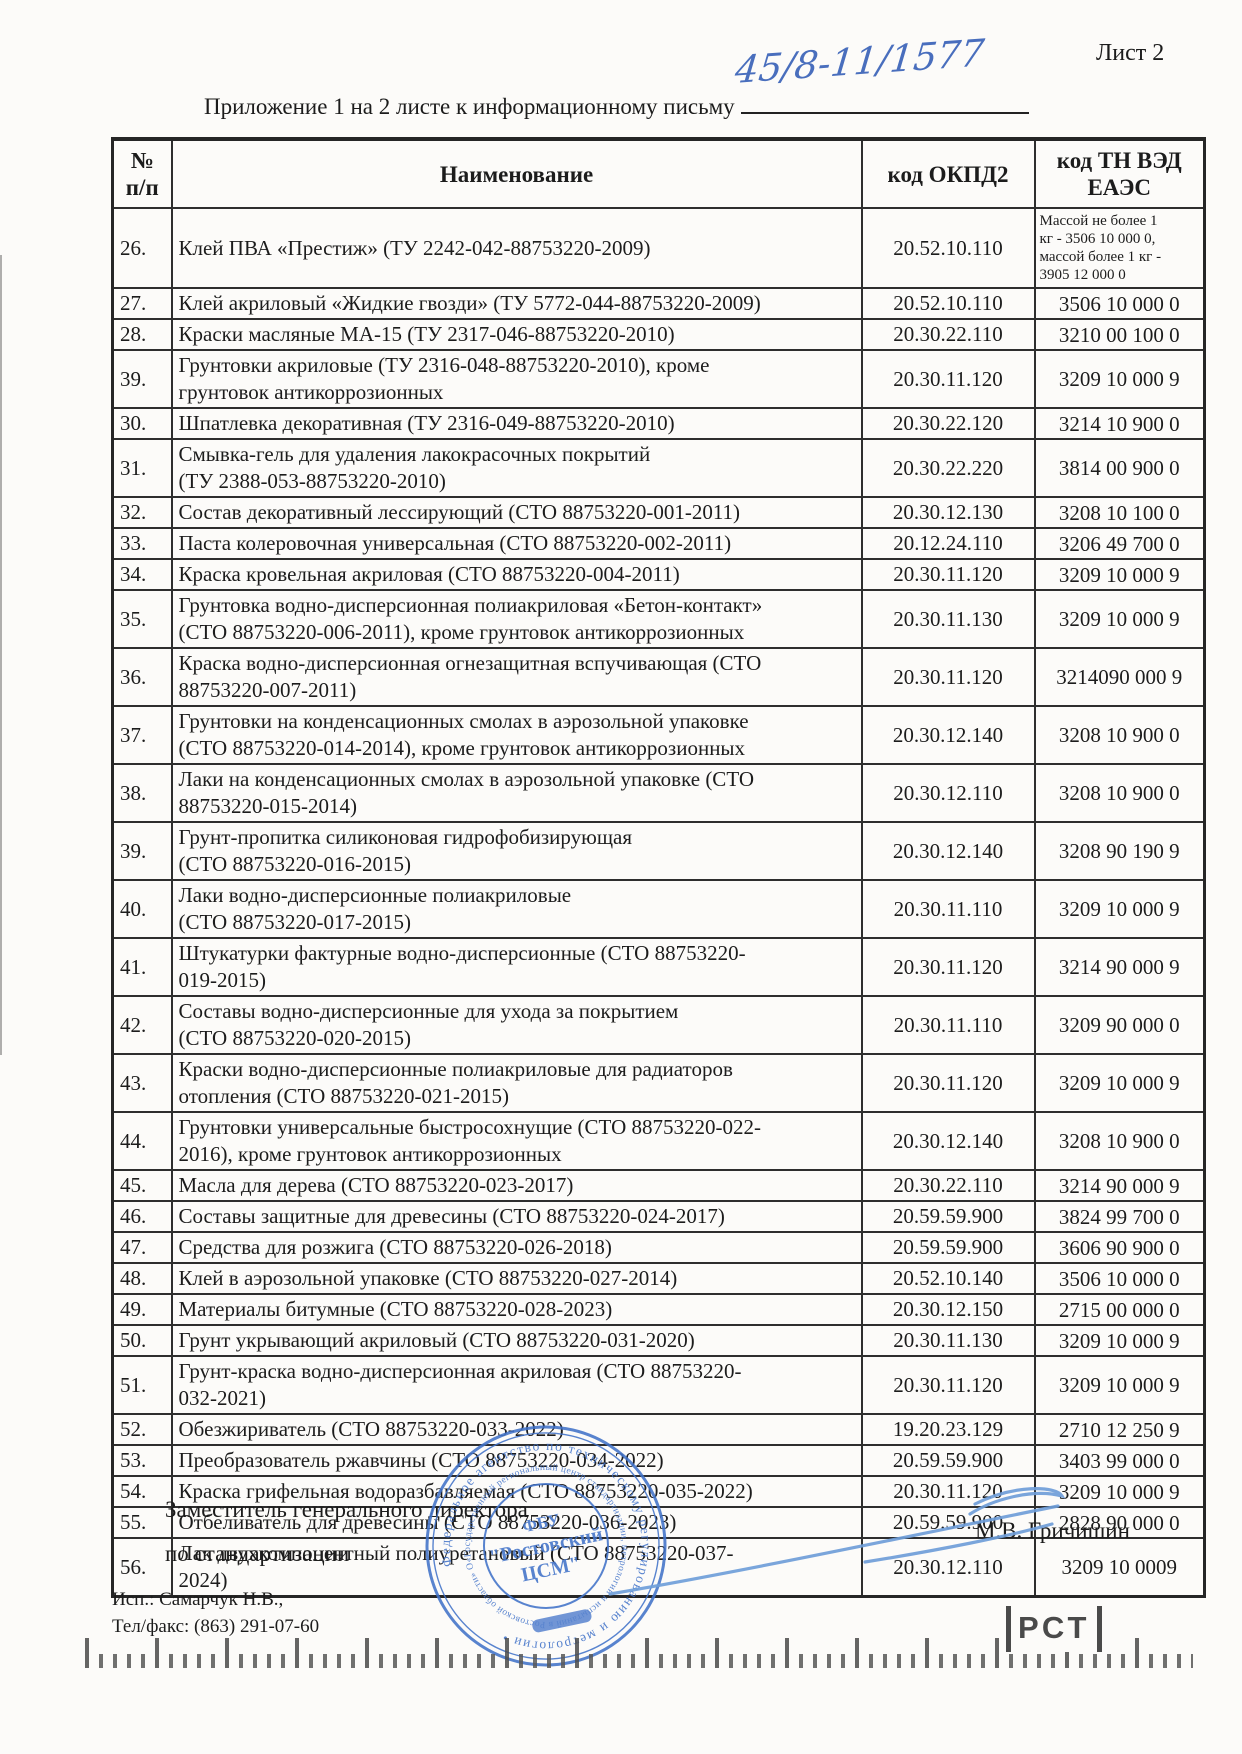 The width and height of the screenshot is (1242, 1754). Describe the element at coordinates (142, 423) in the screenshot. I see `row-number: 30.` at that location.